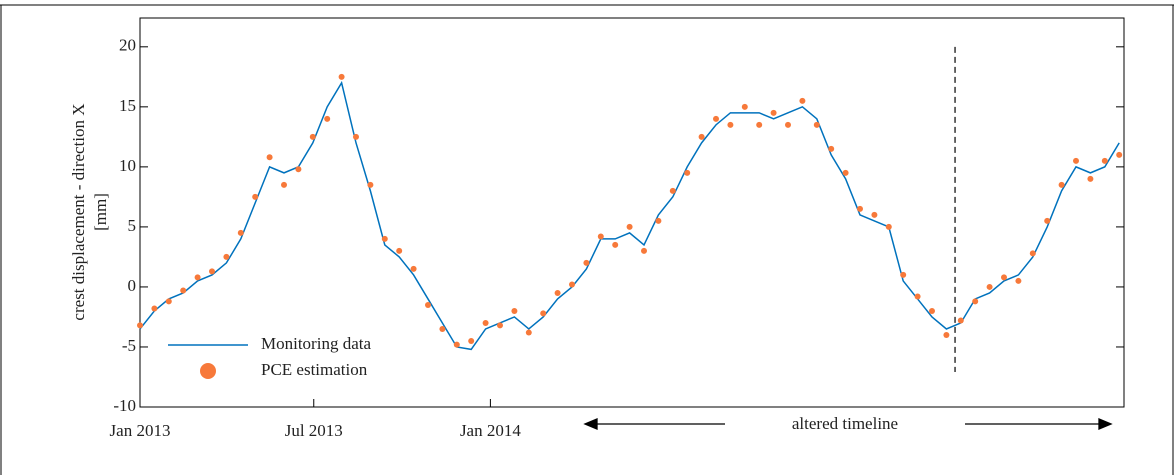  I want to click on legend-label: Monitoring data, so click(316, 343).